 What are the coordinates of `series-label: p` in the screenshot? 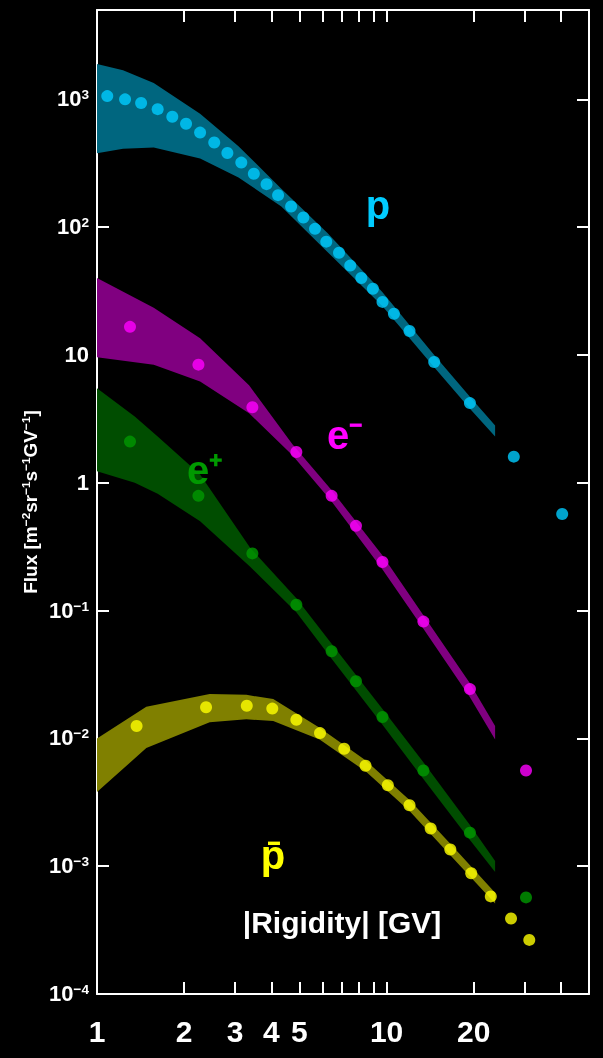 It's located at (378, 205).